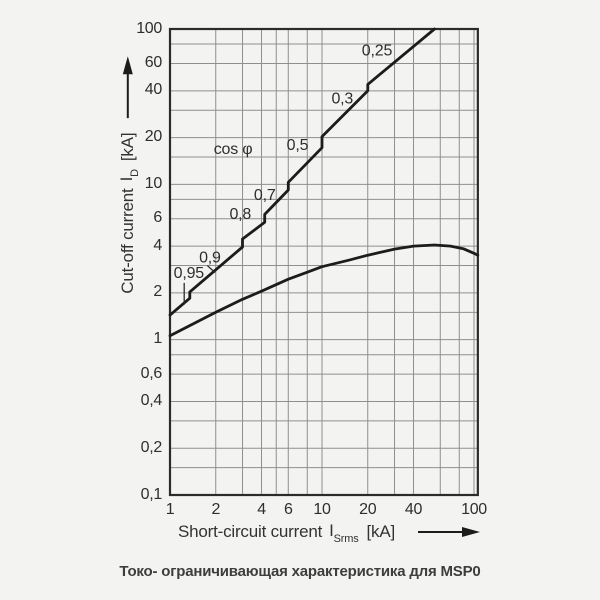  Describe the element at coordinates (153, 137) in the screenshot. I see `y-tick-label: 20` at that location.